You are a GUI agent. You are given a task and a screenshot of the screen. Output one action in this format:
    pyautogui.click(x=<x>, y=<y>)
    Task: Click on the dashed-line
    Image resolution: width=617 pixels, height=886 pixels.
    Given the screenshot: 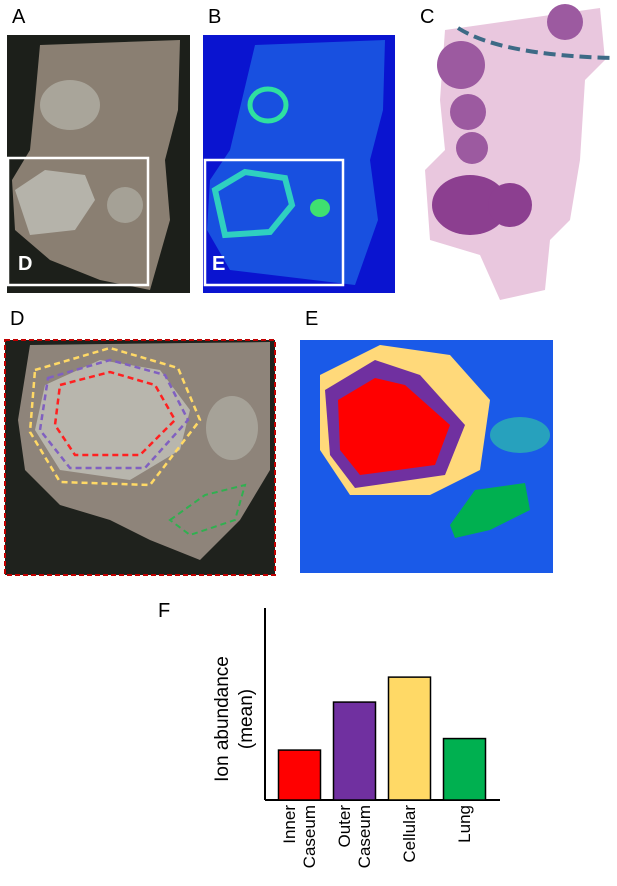 What is the action you would take?
    pyautogui.click(x=534, y=43)
    